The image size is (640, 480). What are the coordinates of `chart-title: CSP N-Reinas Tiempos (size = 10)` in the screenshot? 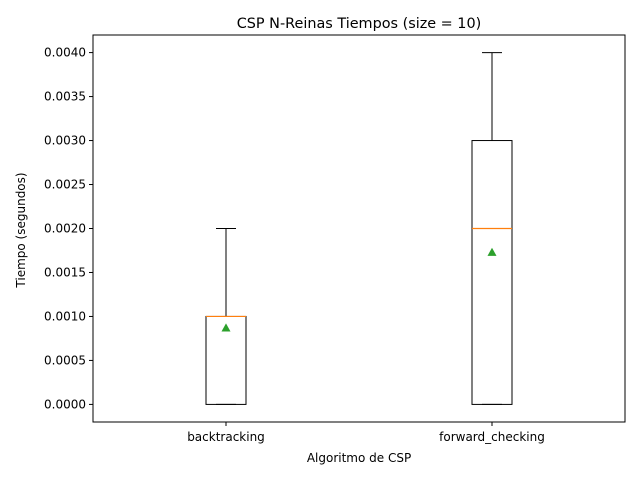 It's located at (359, 24).